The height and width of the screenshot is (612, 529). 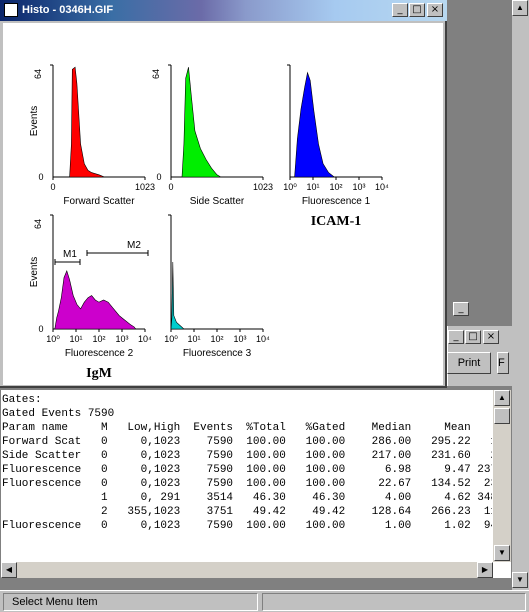 What do you see at coordinates (130, 602) in the screenshot?
I see `status-text: Select Menu Item` at bounding box center [130, 602].